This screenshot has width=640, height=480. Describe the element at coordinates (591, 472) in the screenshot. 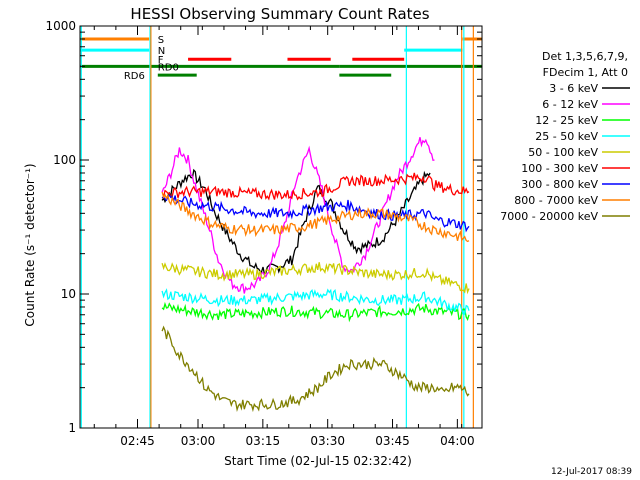

I see `date-stamp: 12-Jul-2017 08:39` at that location.